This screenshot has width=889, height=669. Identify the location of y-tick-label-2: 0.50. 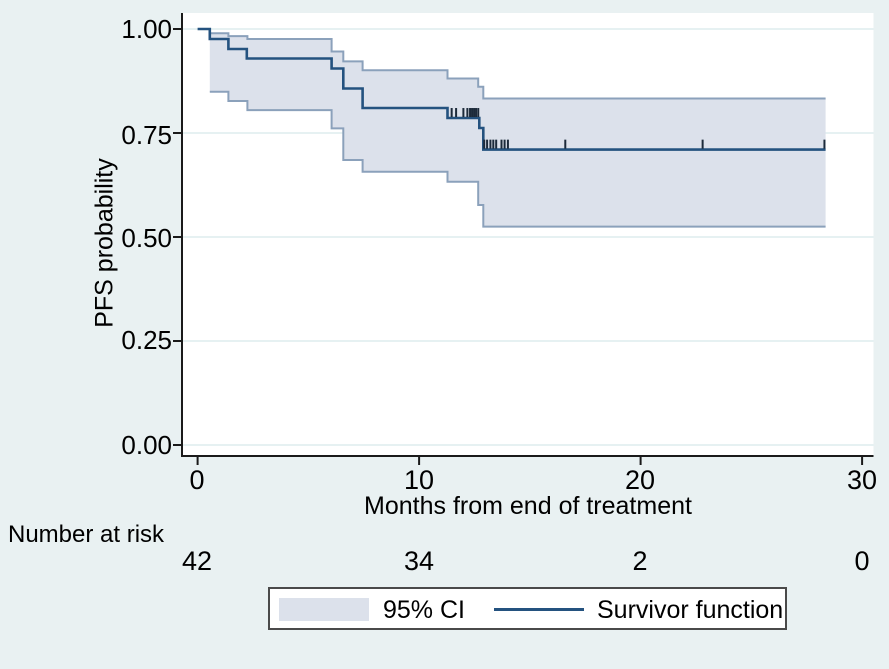
(146, 238).